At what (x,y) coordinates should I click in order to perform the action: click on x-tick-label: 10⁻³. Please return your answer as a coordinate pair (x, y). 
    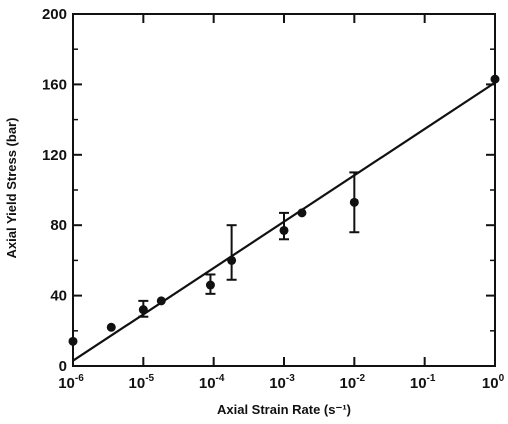
    Looking at the image, I should click on (282, 382).